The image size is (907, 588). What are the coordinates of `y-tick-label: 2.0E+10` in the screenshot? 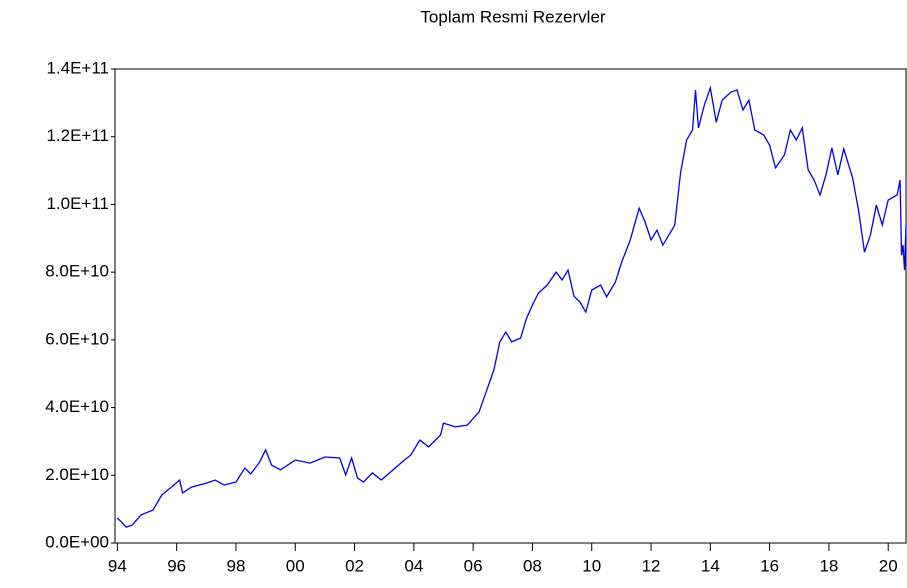 It's located at (77, 474).